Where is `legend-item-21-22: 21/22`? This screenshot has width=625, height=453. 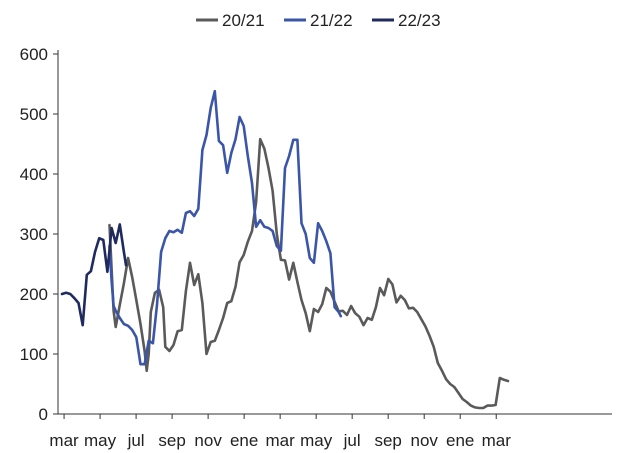 legend-item-21-22: 21/22 is located at coordinates (318, 20).